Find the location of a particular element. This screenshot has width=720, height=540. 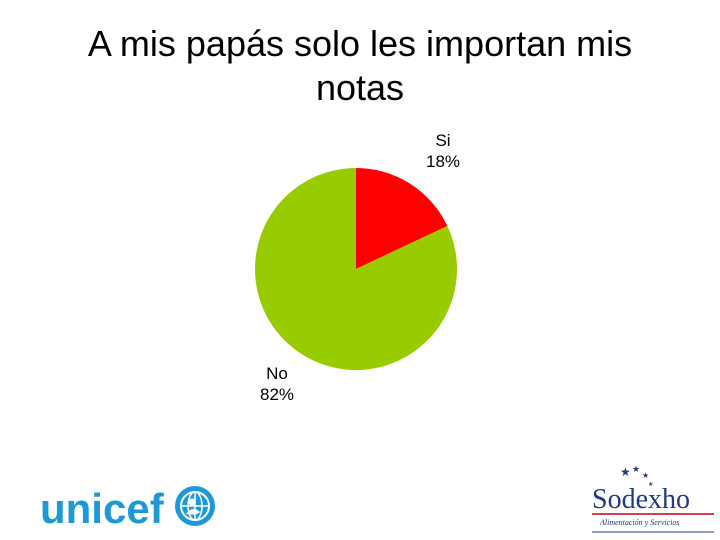

slice-value-label: 18% is located at coordinates (443, 161).